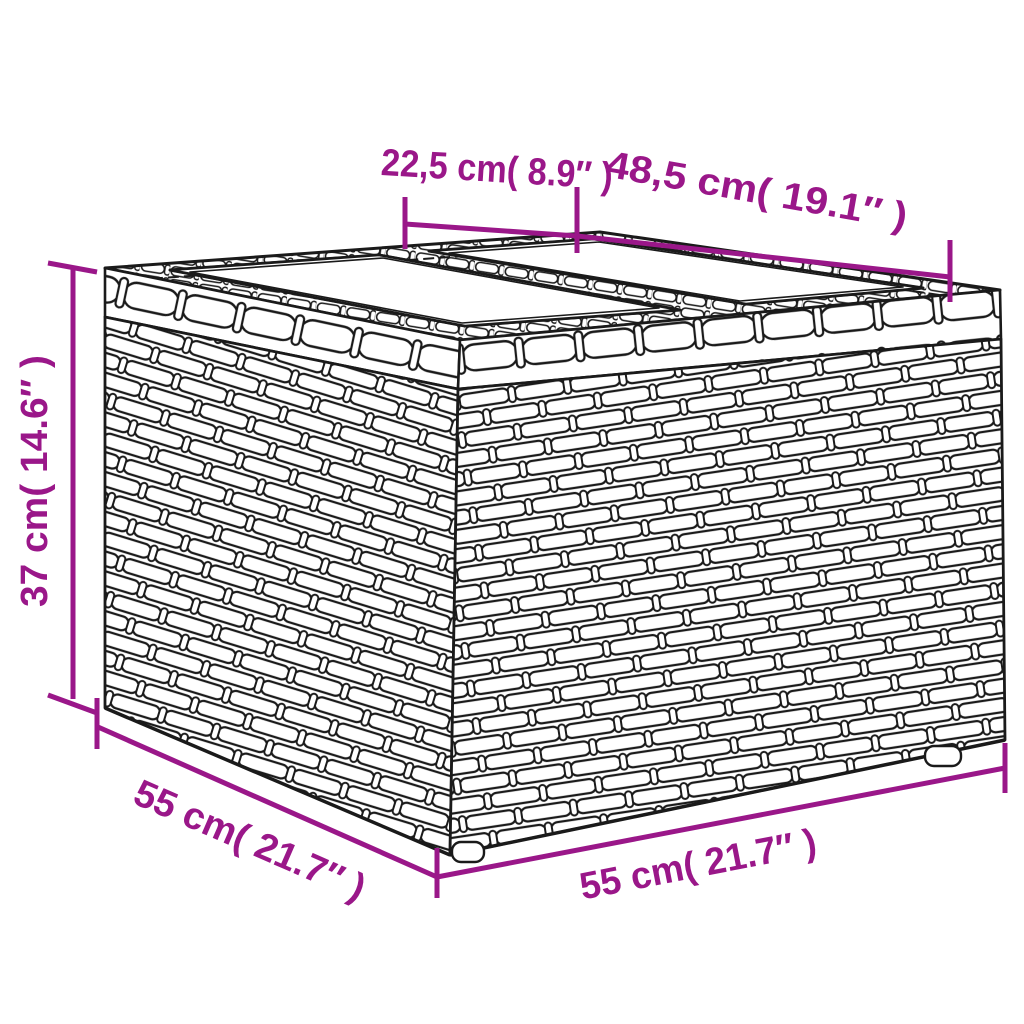 The image size is (1024, 1024). I want to click on dimension-top-panel-length, so click(764, 267).